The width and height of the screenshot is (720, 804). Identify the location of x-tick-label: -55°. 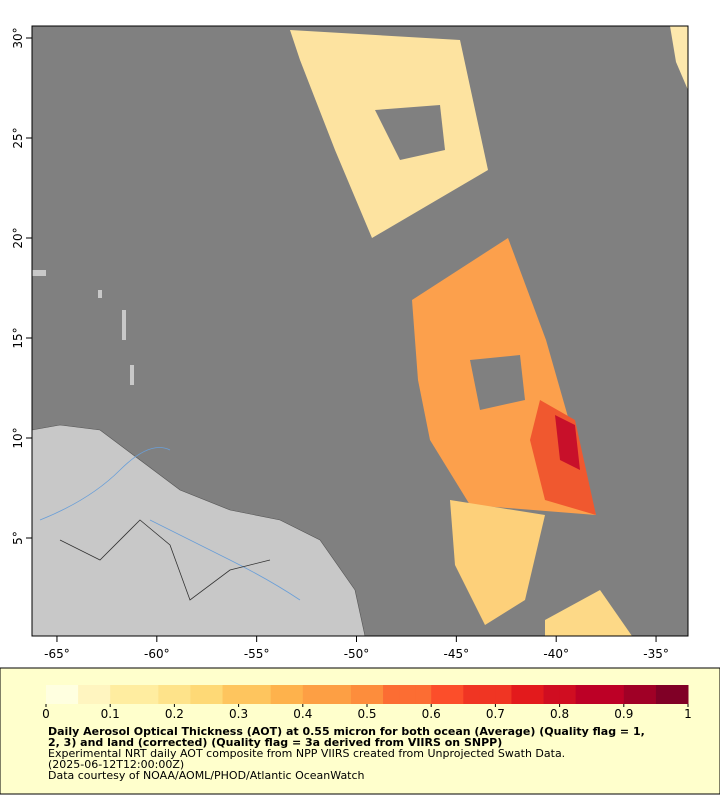
(257, 654).